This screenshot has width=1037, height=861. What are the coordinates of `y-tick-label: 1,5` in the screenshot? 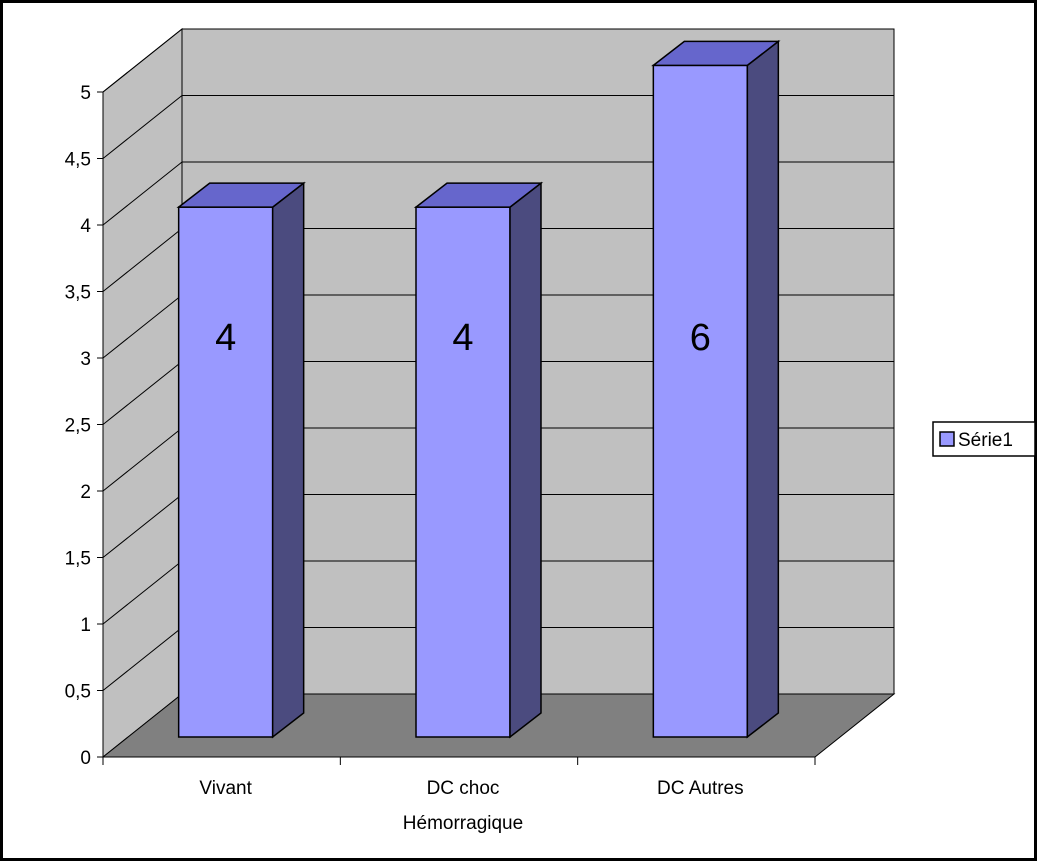 It's located at (78, 559).